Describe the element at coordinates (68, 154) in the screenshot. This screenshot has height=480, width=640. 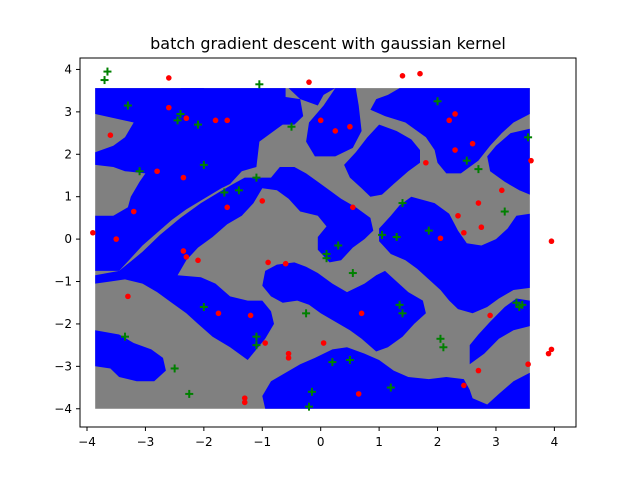
I see `y-tick-label: 2` at that location.